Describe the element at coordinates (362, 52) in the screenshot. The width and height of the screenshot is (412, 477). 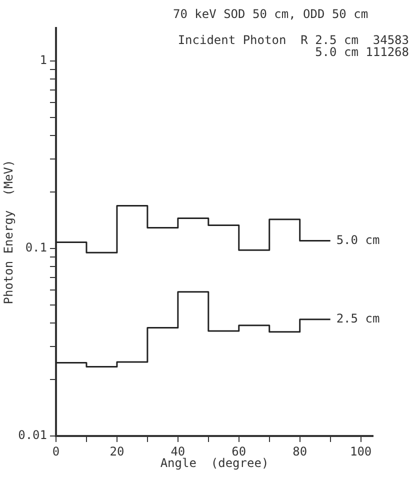
I see `annotation: 5.0 cm 111268` at that location.